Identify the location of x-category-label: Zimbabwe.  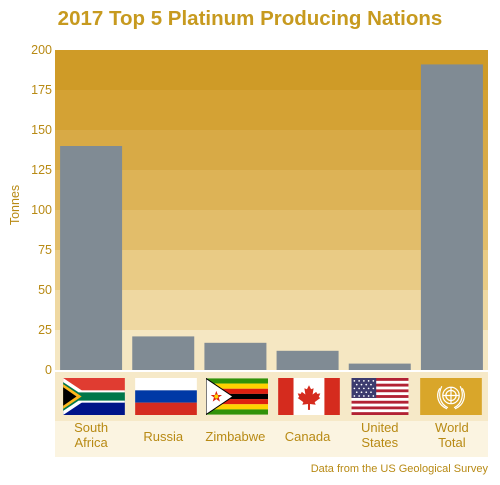
(235, 436).